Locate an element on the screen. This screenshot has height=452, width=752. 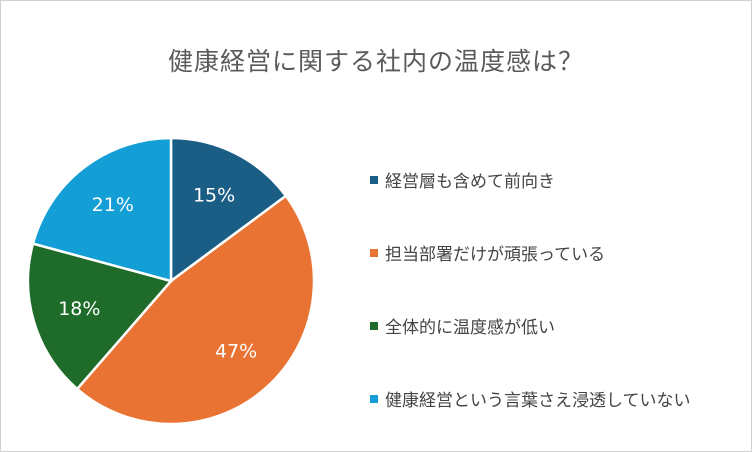
legend-item-2: 担当部署だけが頑張っている is located at coordinates (487, 252).